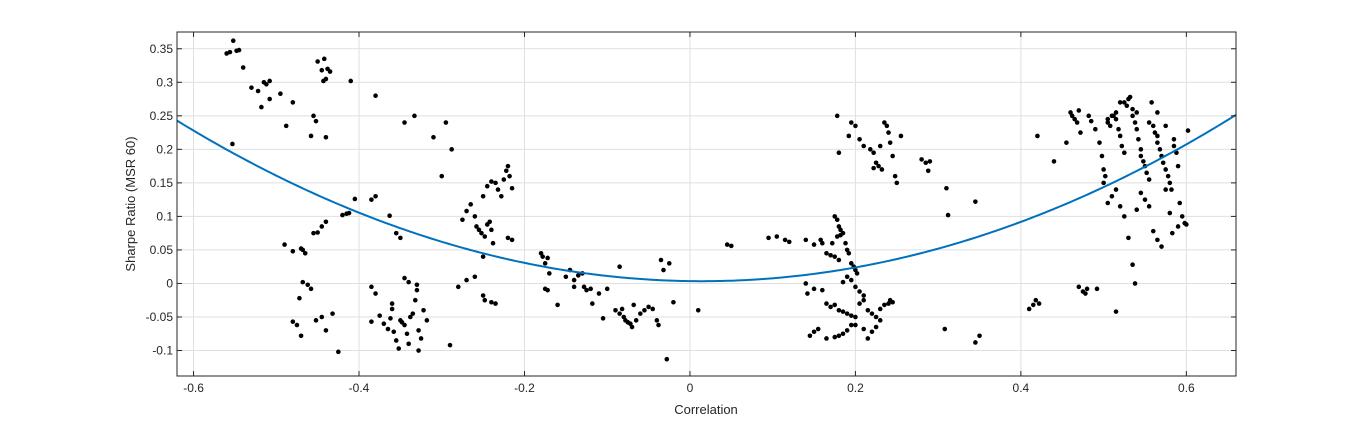 This screenshot has width=1366, height=423. What do you see at coordinates (160, 317) in the screenshot?
I see `y-tick-label: -0.05` at bounding box center [160, 317].